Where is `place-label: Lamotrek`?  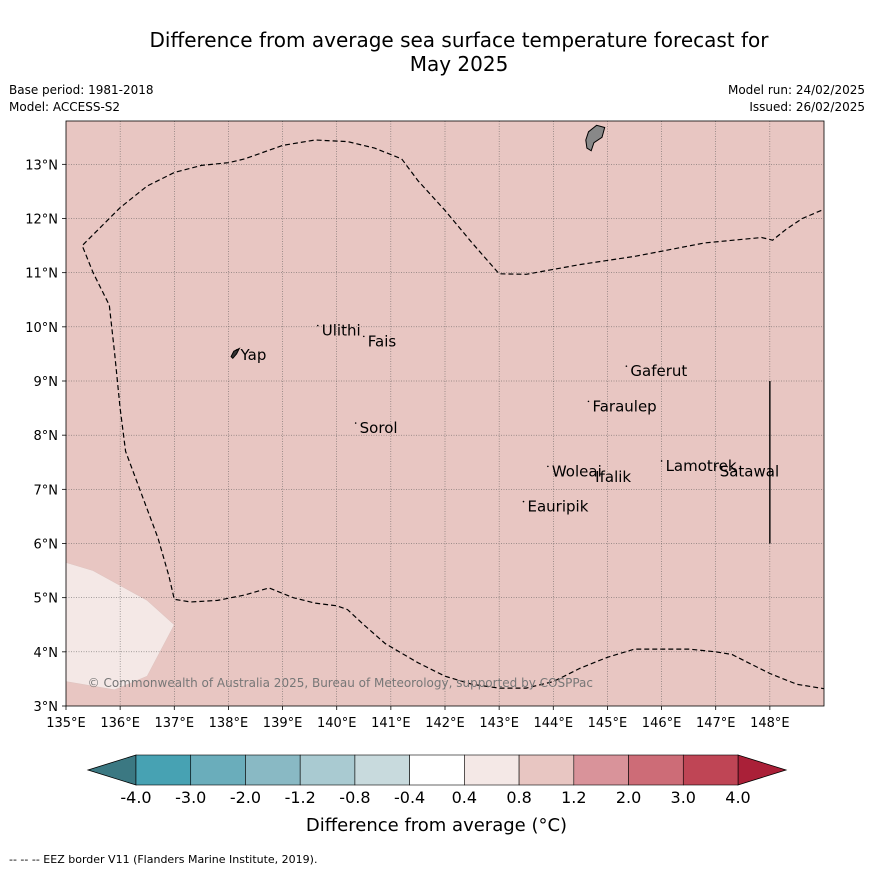 place-label: Lamotrek is located at coordinates (701, 466).